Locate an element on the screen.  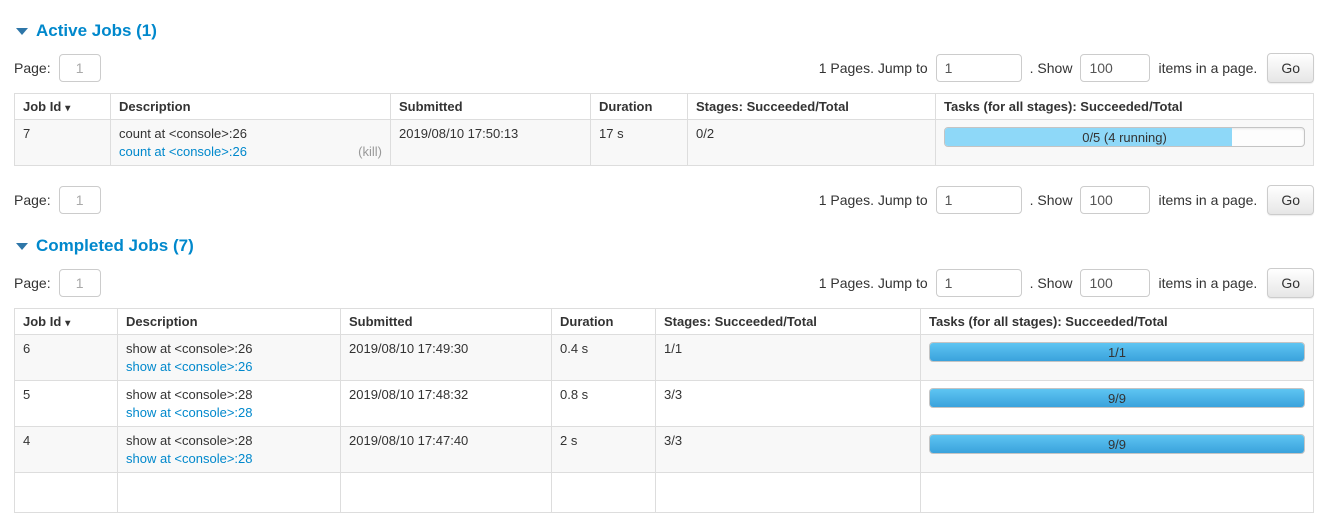
active-jobs-title-label: Active Jobs (1) is located at coordinates (96, 30).